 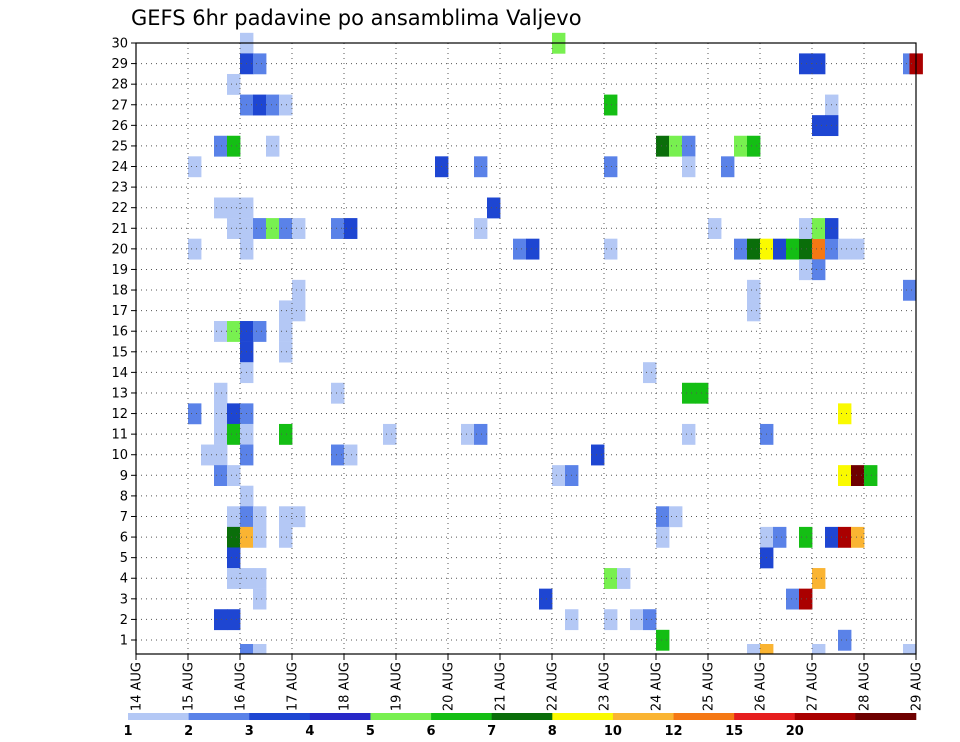 What do you see at coordinates (813, 686) in the screenshot?
I see `x-tick-label: 27 AUG` at bounding box center [813, 686].